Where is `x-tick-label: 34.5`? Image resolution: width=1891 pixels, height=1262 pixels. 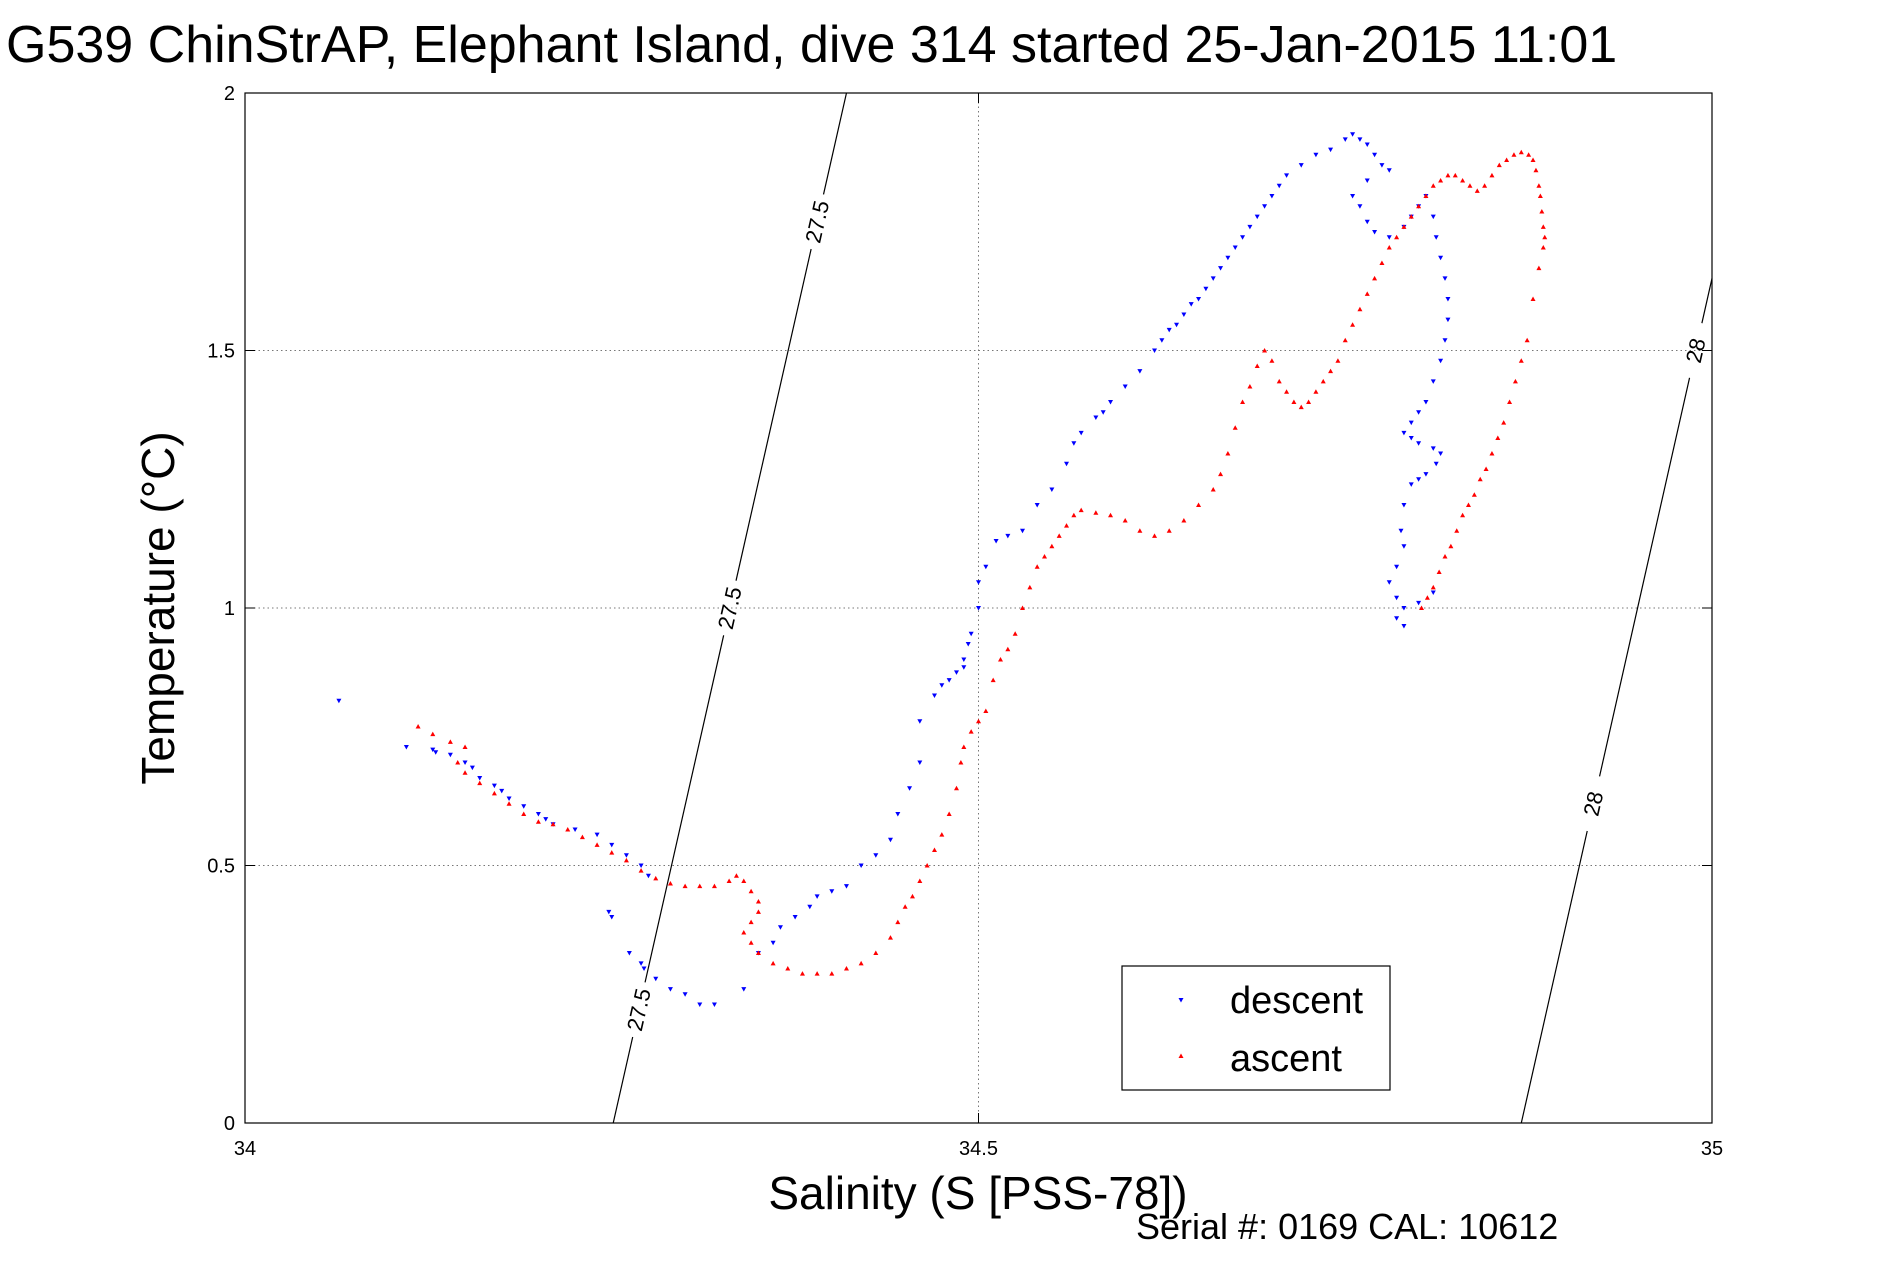 x-tick-label: 34.5 is located at coordinates (978, 1149).